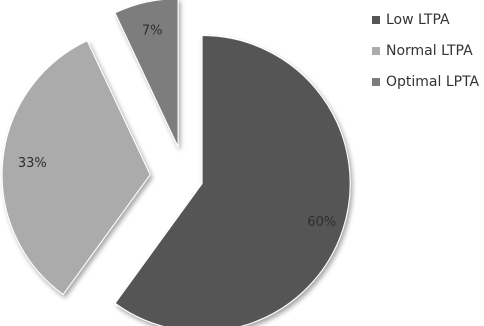 The height and width of the screenshot is (326, 484). I want to click on legend-swatch-normal-ltpa, so click(376, 51).